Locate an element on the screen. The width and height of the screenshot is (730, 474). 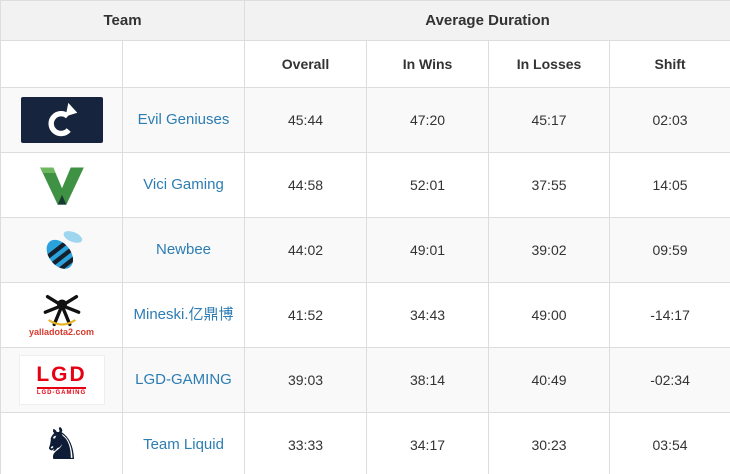
in-wins-column-header: In Wins is located at coordinates (428, 64).